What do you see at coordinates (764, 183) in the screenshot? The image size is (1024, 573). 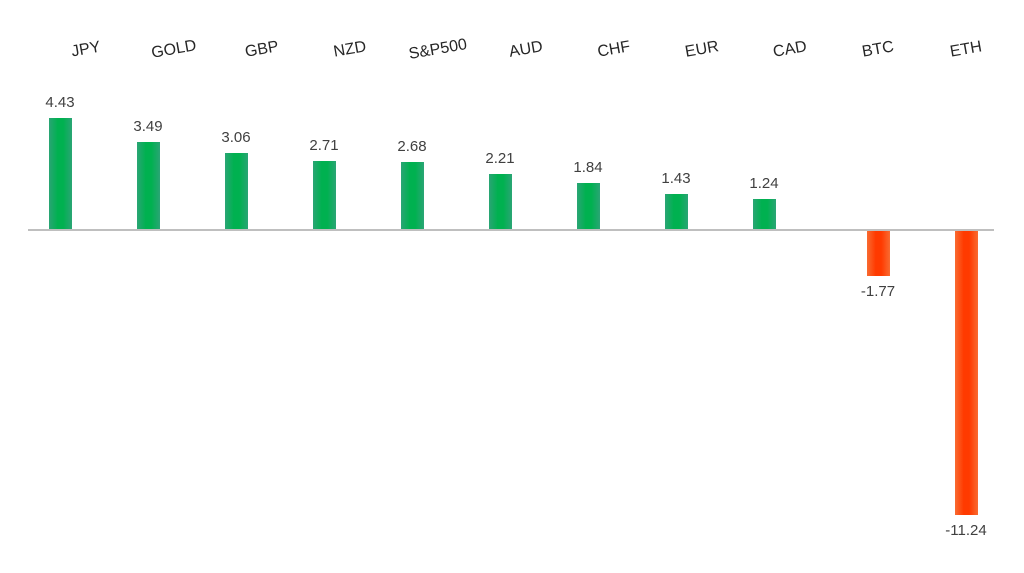 I see `bar-value-label: 1.24` at bounding box center [764, 183].